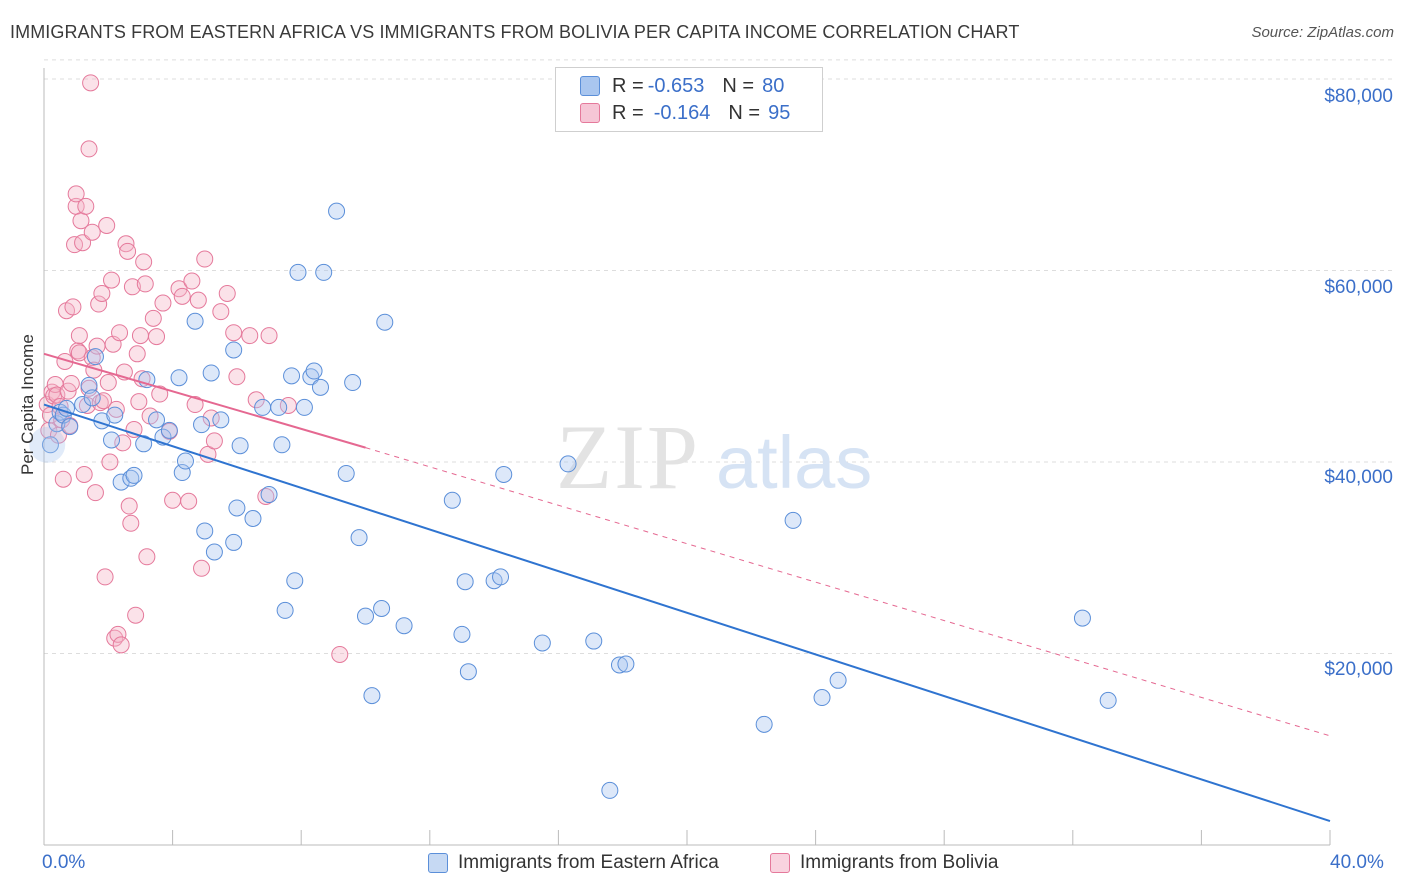 This screenshot has width=1406, height=892. Describe the element at coordinates (676, 85) in the screenshot. I see `legend-r-value: -0.653` at that location.